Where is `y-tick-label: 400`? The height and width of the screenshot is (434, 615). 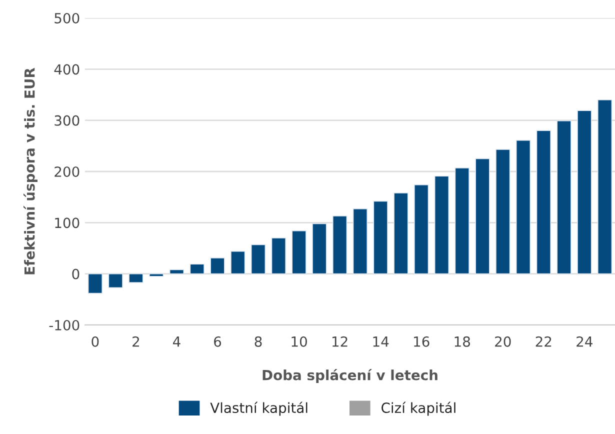 y-tick-label: 400 is located at coordinates (67, 69).